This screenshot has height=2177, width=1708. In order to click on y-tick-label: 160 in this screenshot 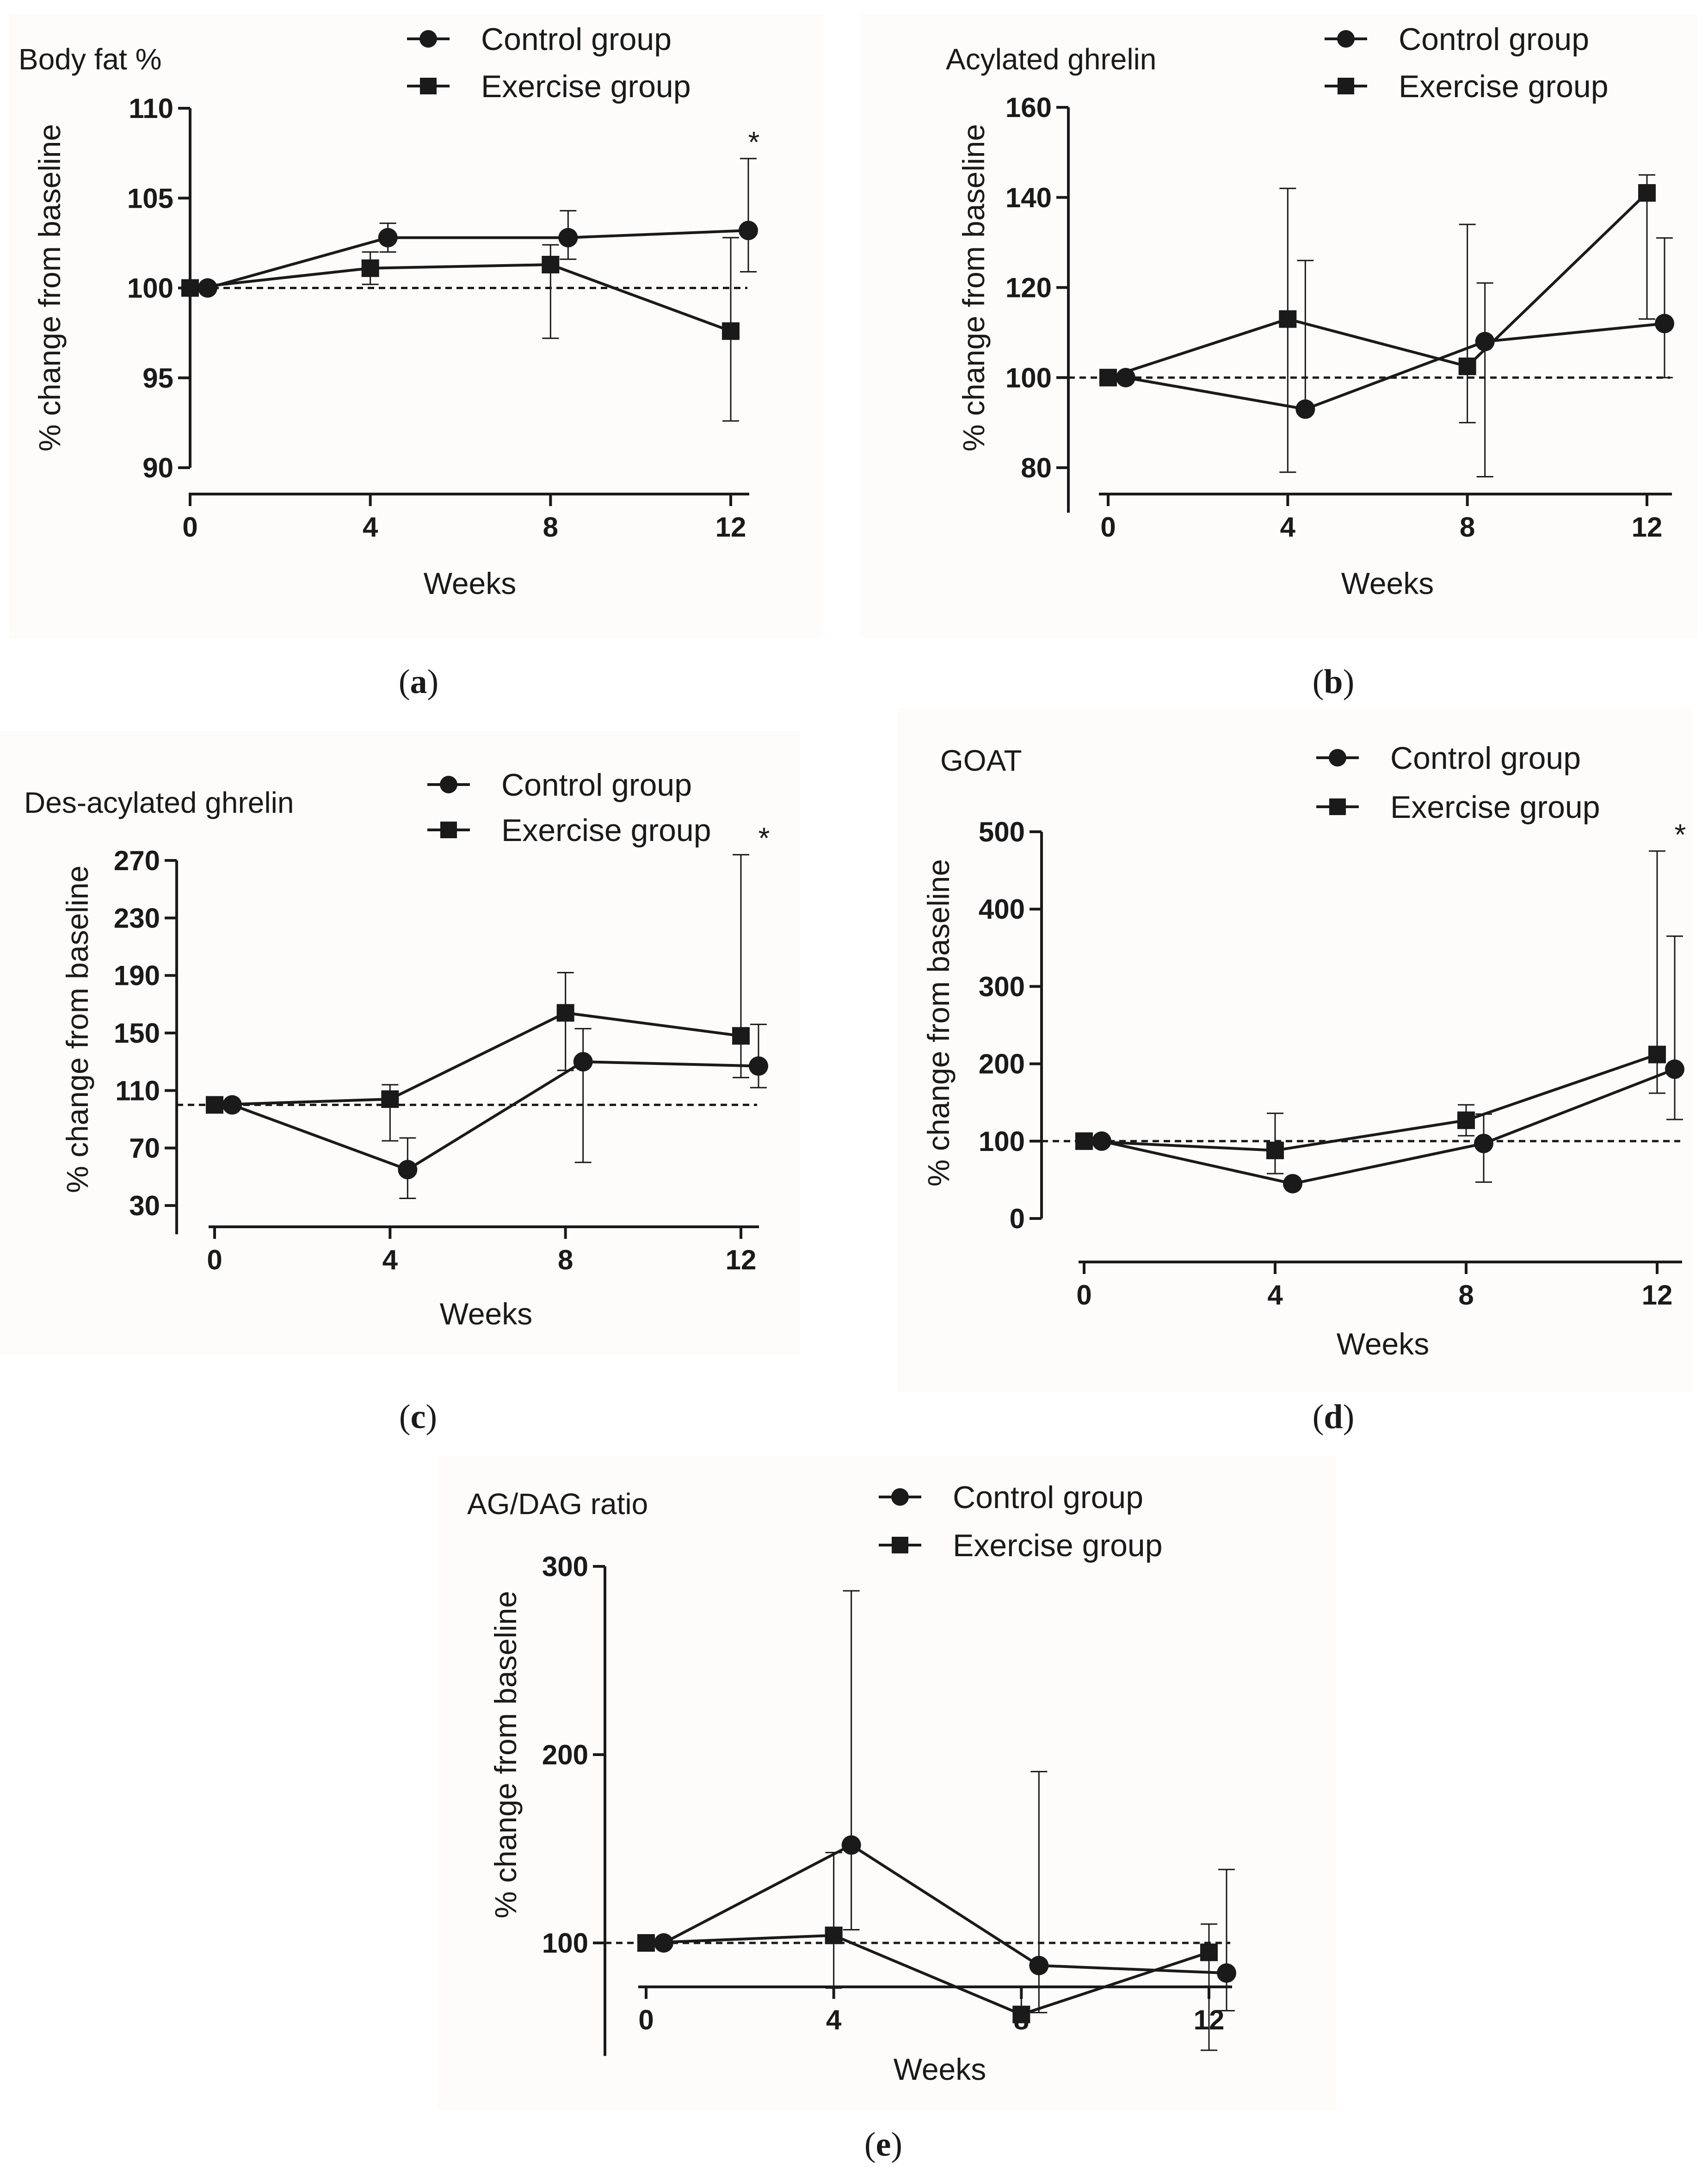, I will do `click(1028, 107)`.